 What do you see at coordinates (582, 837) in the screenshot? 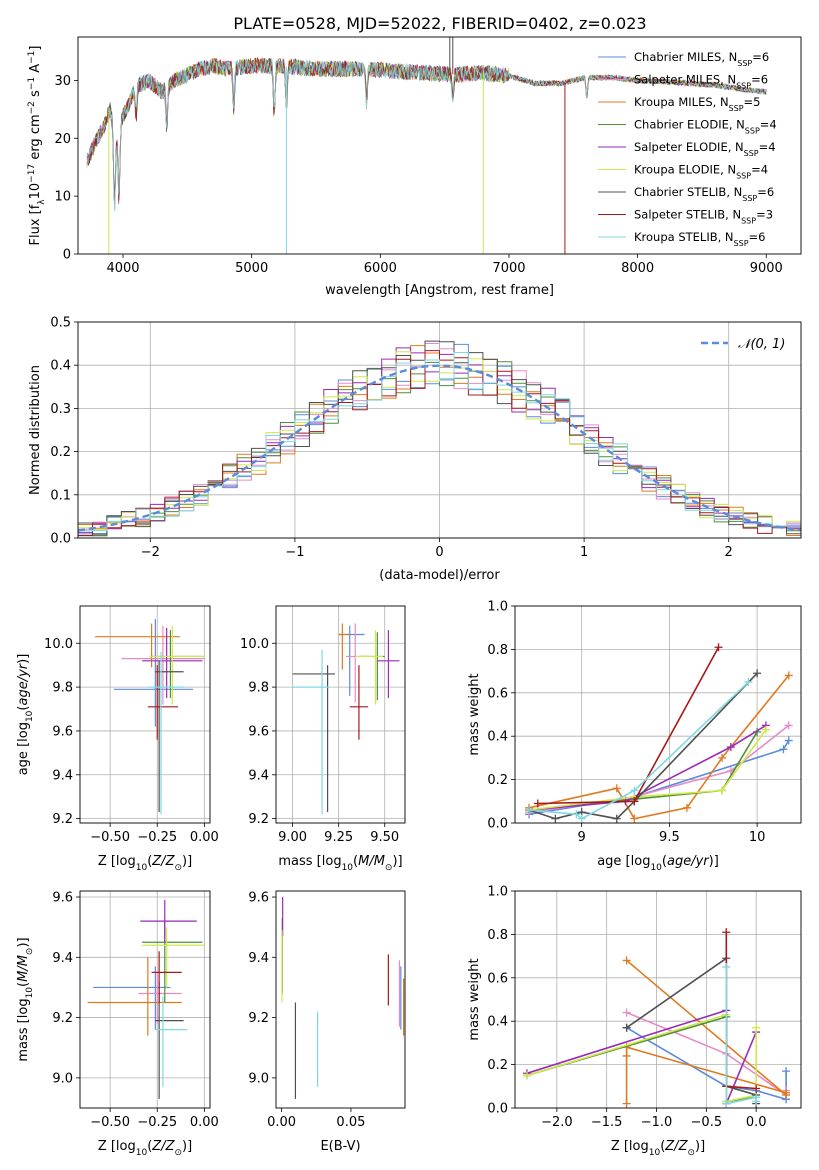
I see `x-tick-label: 9` at bounding box center [582, 837].